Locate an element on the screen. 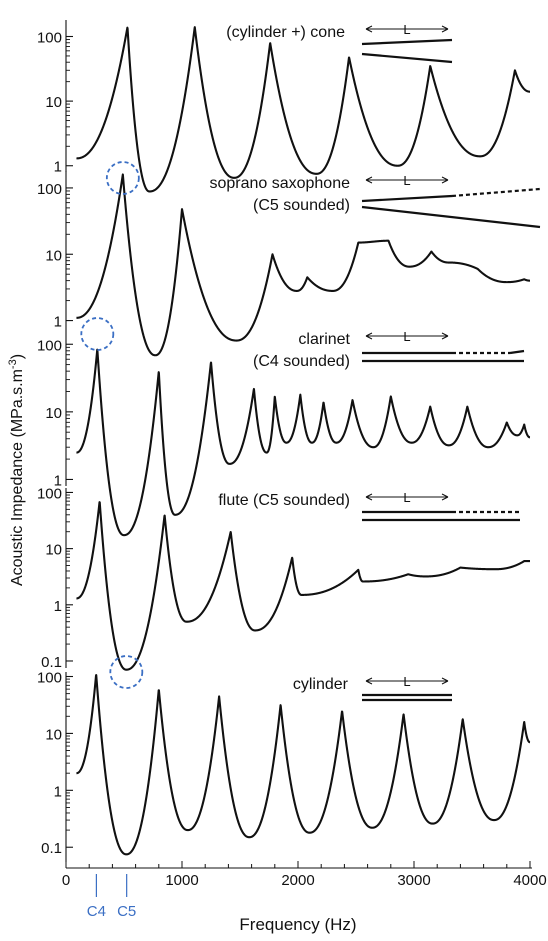 Image resolution: width=548 pixels, height=941 pixels. panel-title: cylinder is located at coordinates (321, 684).